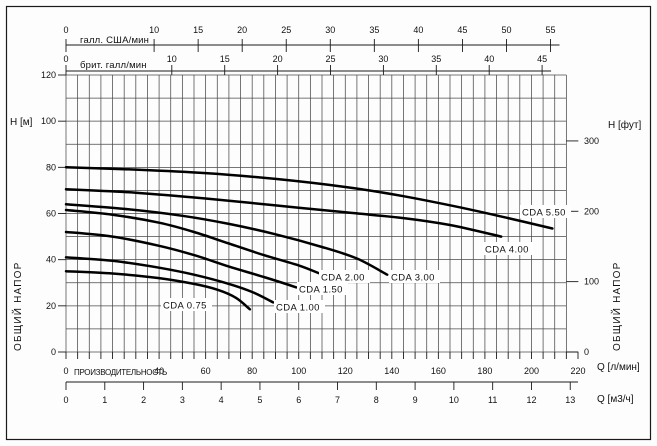 The height and width of the screenshot is (446, 657). I want to click on curve-CDA-1.50, so click(181, 259).